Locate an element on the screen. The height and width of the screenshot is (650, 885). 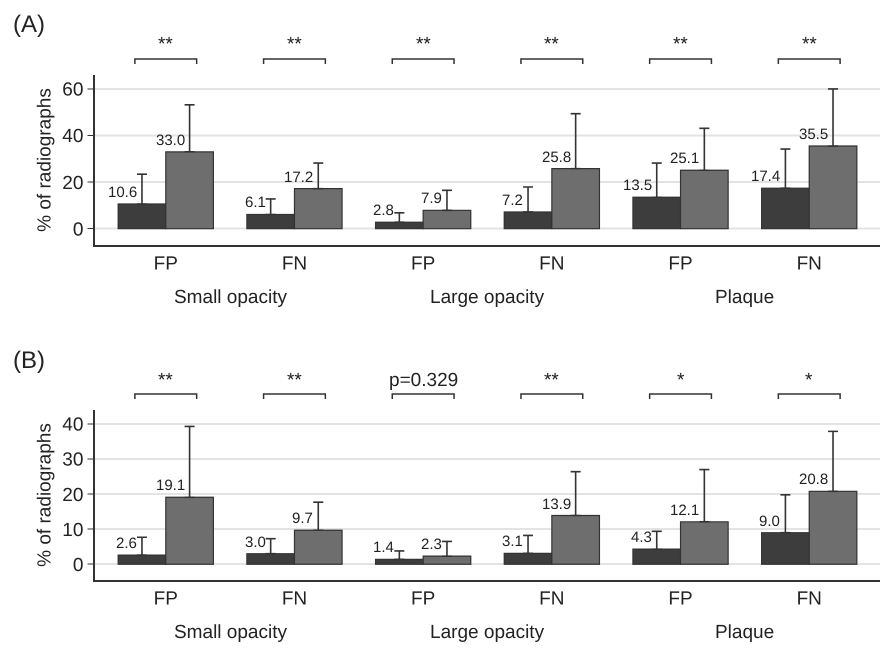
data-label: 2.3 is located at coordinates (431, 544).